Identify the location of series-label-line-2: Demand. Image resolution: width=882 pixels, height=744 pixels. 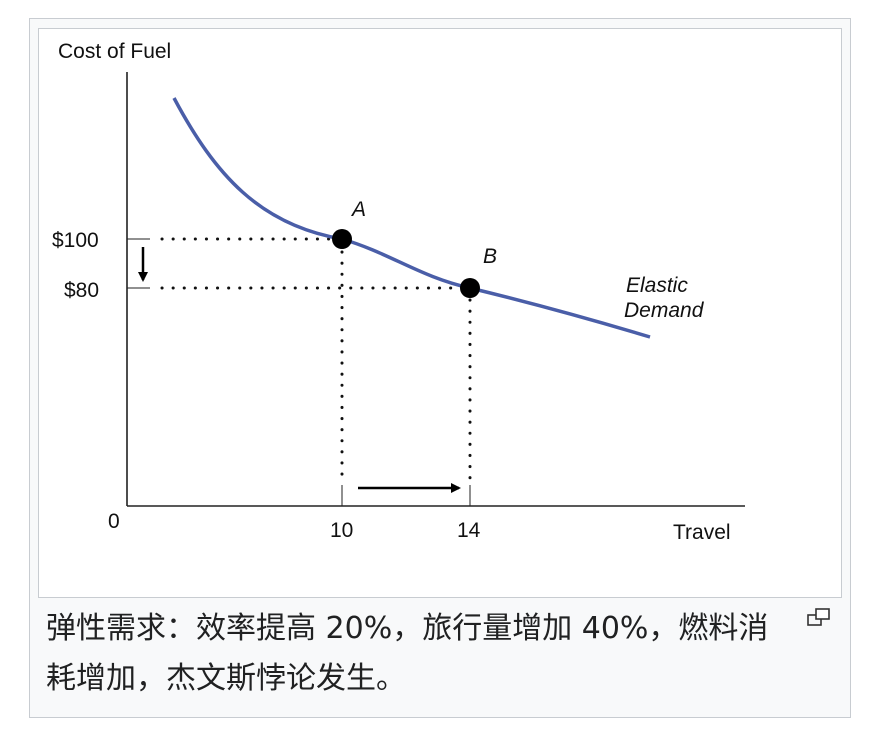
(664, 310).